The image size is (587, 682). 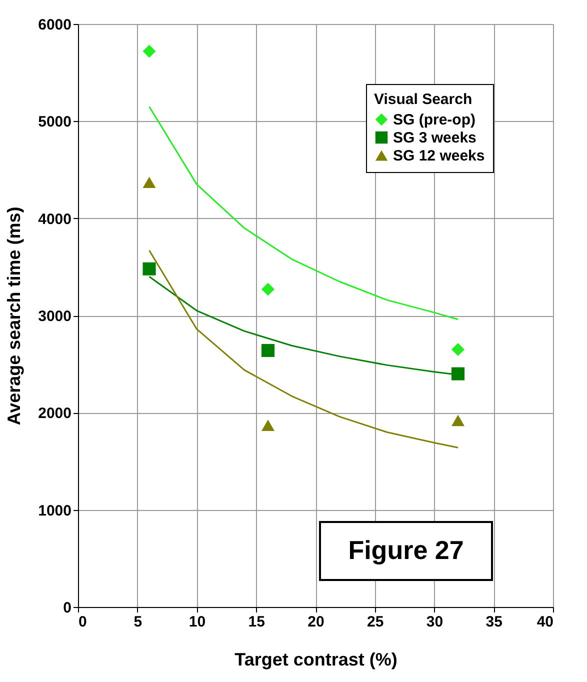 What do you see at coordinates (316, 660) in the screenshot?
I see `x-axis-title: Target contrast (%)` at bounding box center [316, 660].